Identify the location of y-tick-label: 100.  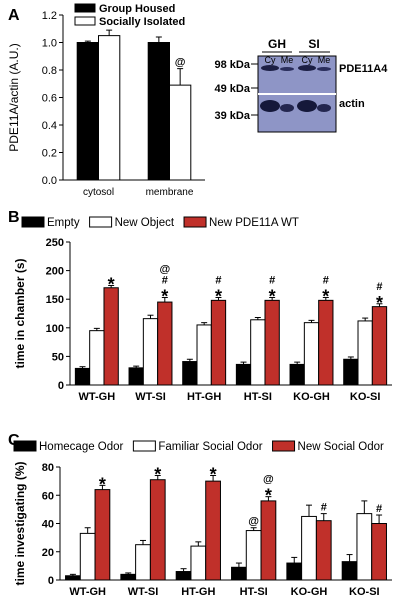
(55, 329).